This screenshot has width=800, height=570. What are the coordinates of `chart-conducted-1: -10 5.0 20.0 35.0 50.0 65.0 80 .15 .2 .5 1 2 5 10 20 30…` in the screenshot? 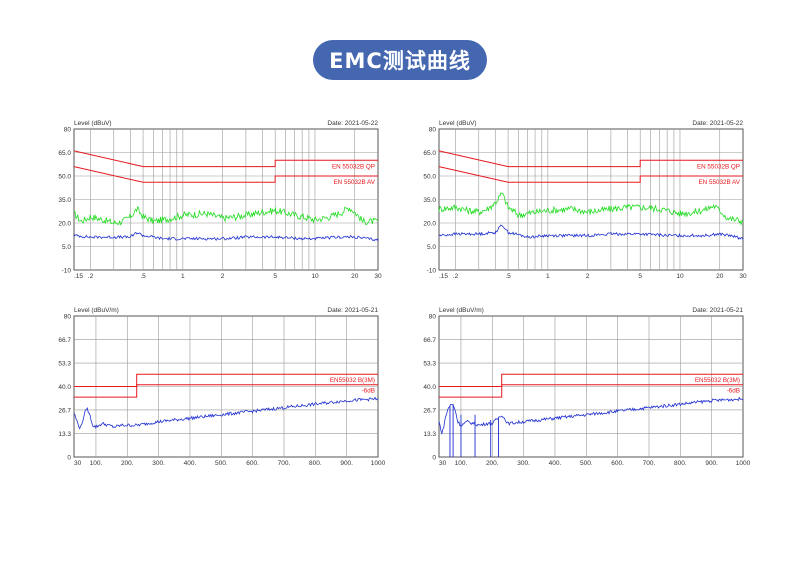 It's located at (215, 197).